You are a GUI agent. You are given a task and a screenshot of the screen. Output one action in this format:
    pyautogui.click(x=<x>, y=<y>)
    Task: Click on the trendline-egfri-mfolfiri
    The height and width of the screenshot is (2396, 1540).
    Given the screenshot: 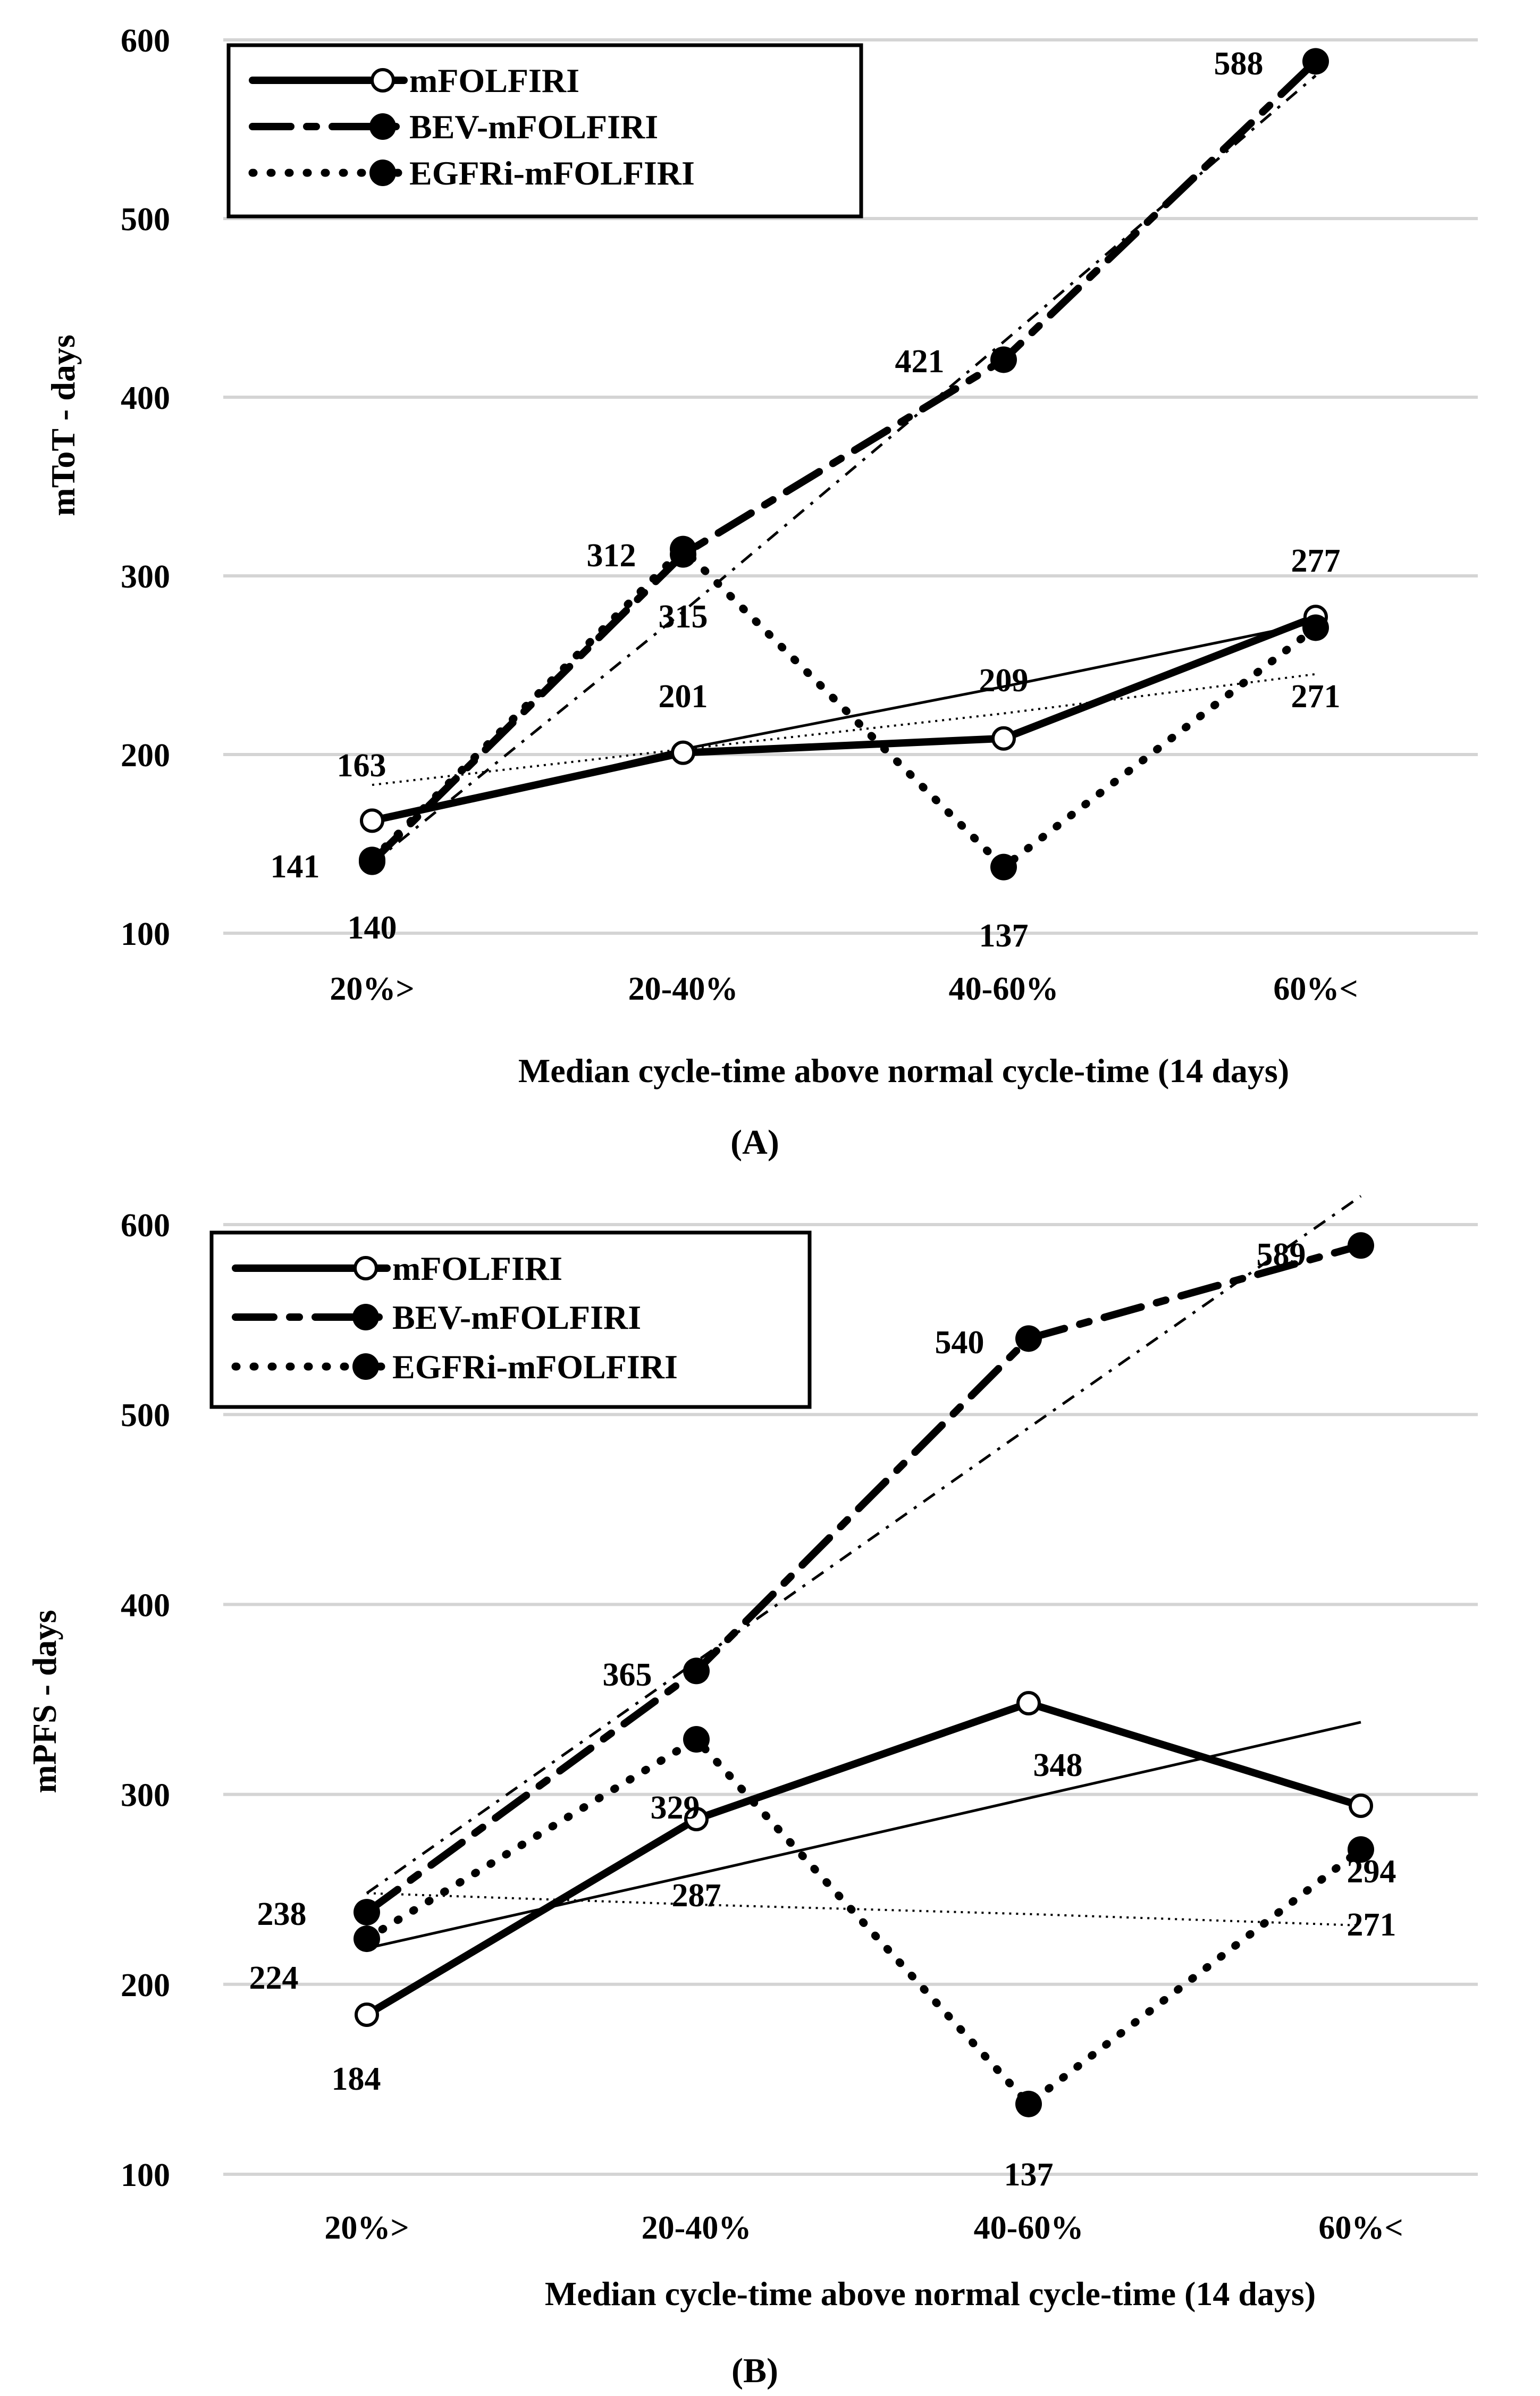 What is the action you would take?
    pyautogui.click(x=844, y=729)
    